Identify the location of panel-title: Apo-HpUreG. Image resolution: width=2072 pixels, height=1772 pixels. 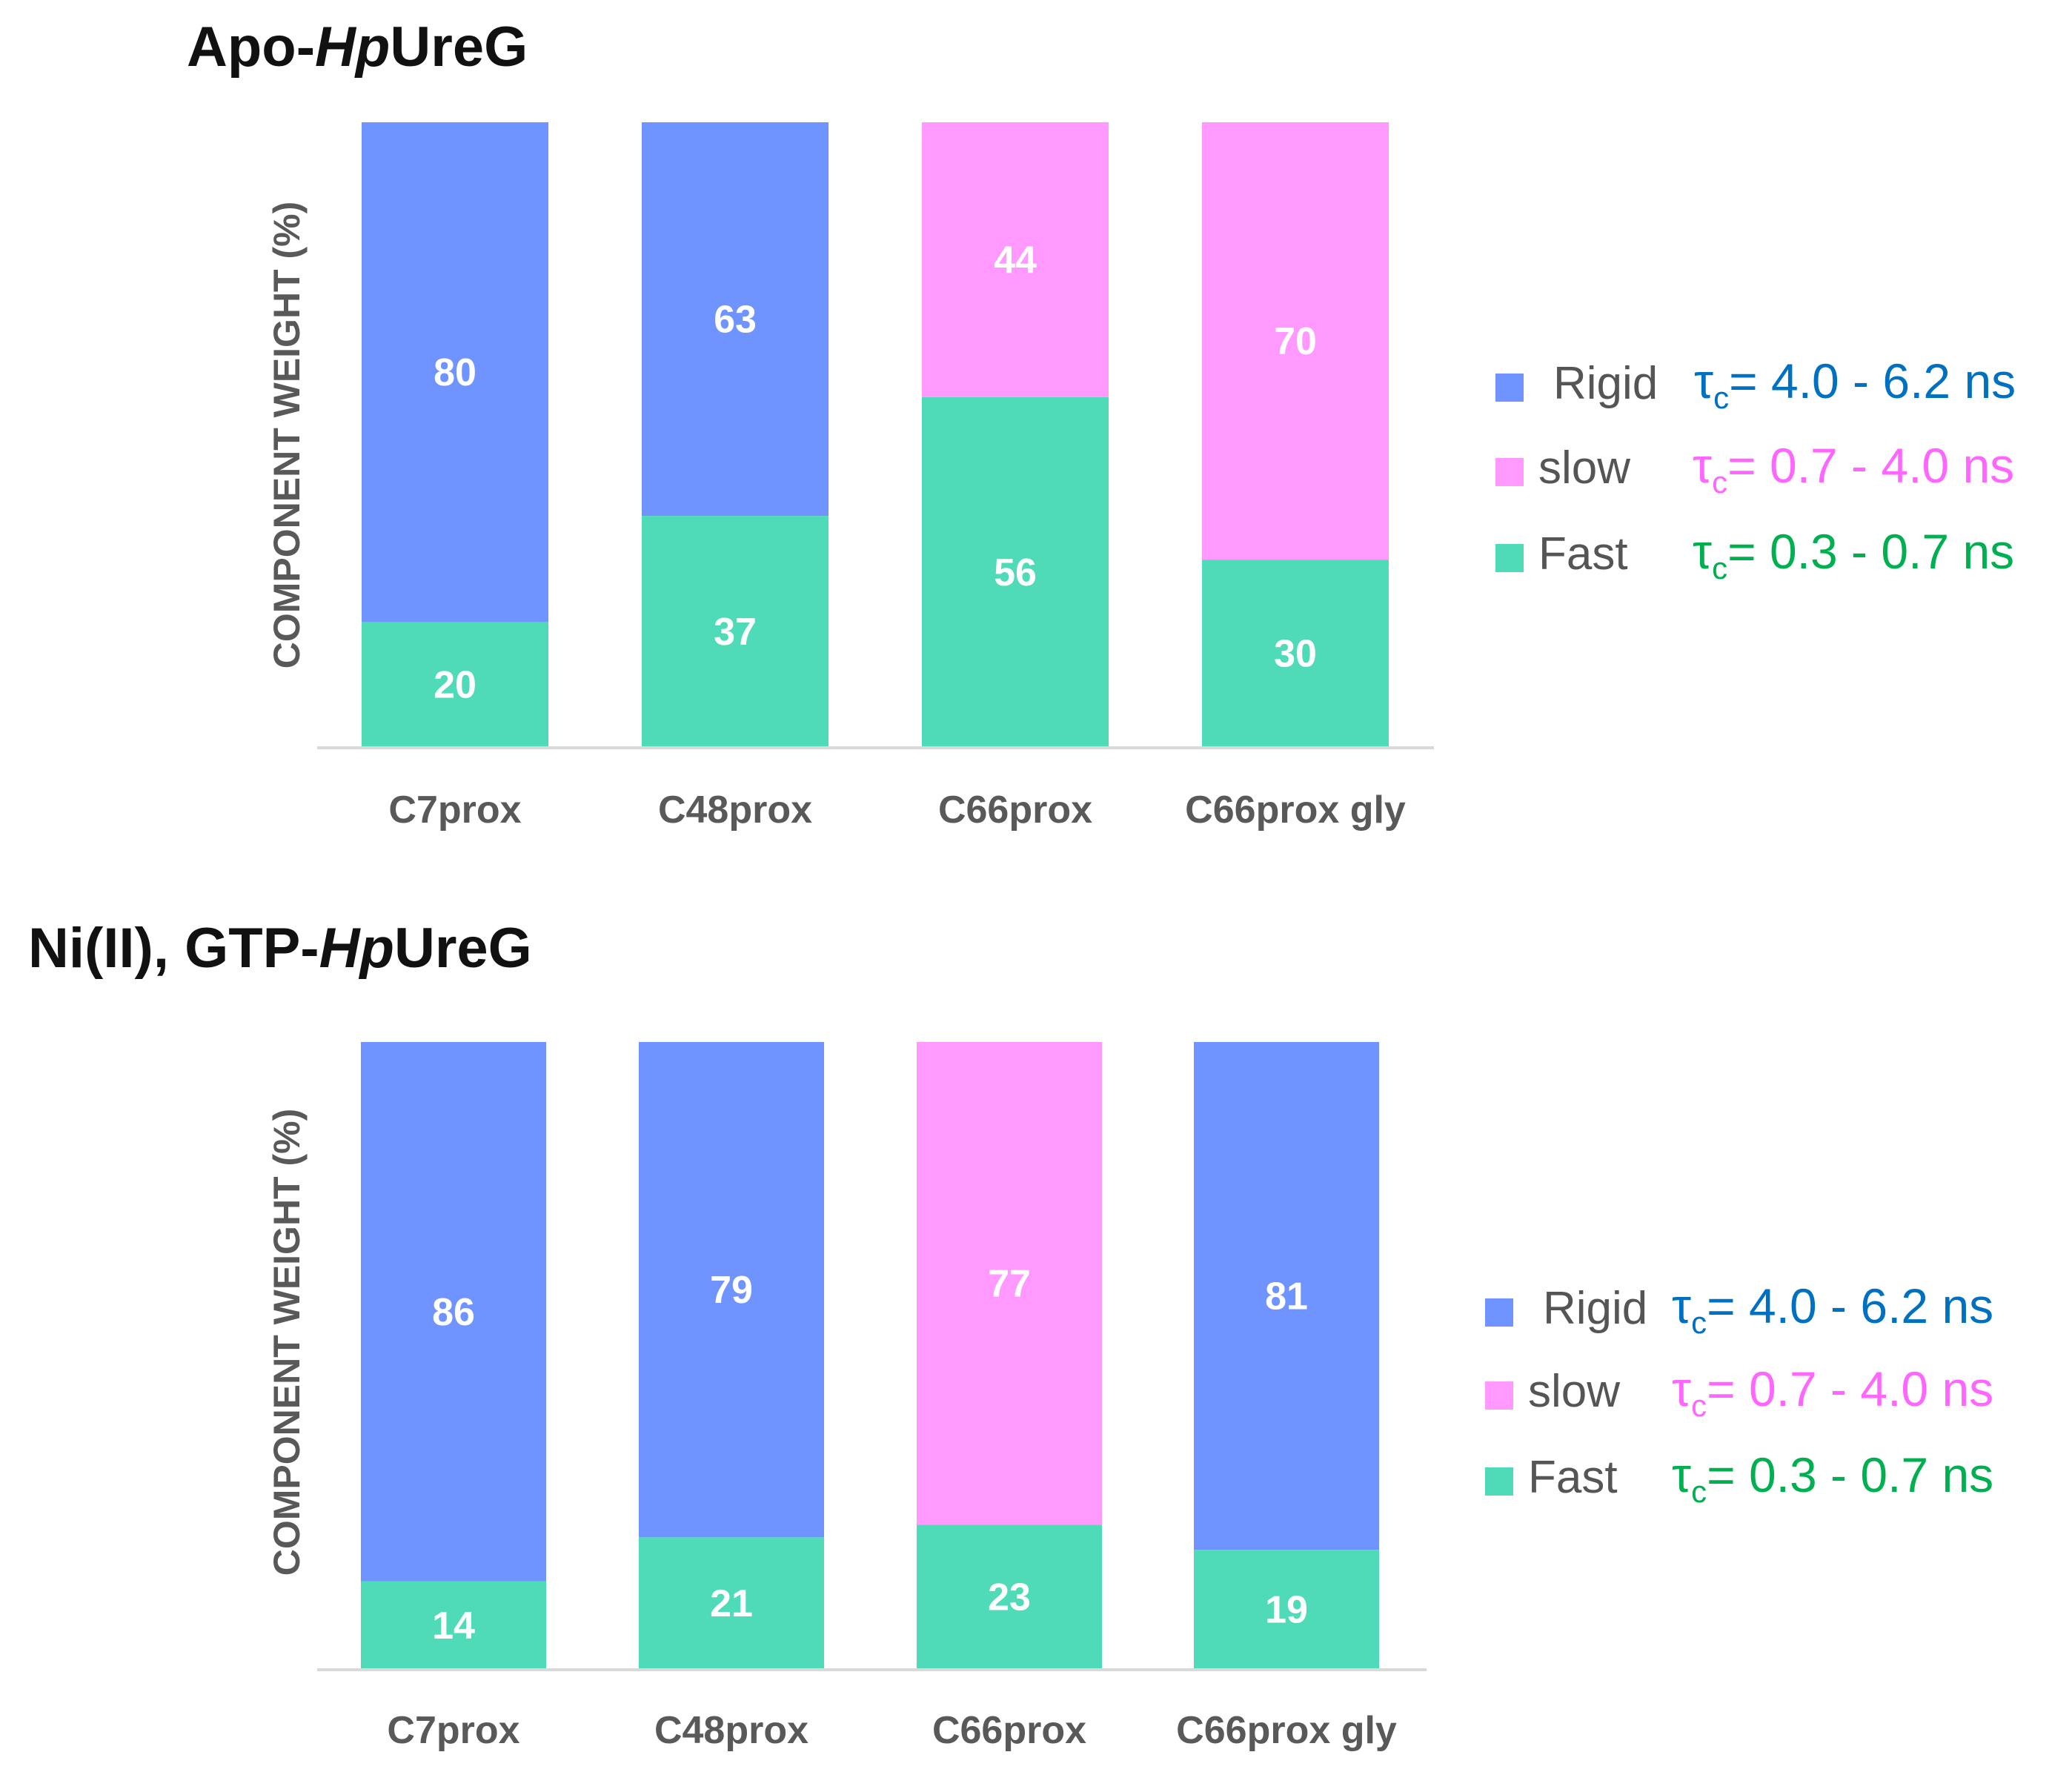
(357, 47).